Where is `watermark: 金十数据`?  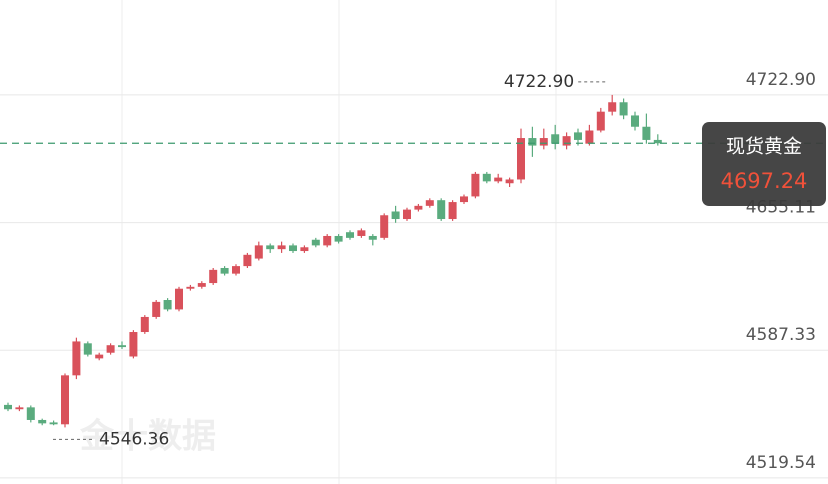
watermark: 金十数据 is located at coordinates (147, 437).